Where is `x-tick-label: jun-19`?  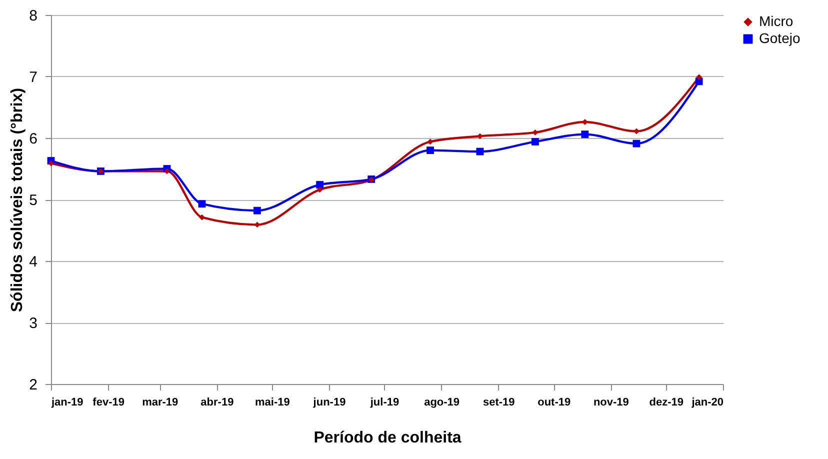
x-tick-label: jun-19 is located at coordinates (329, 402).